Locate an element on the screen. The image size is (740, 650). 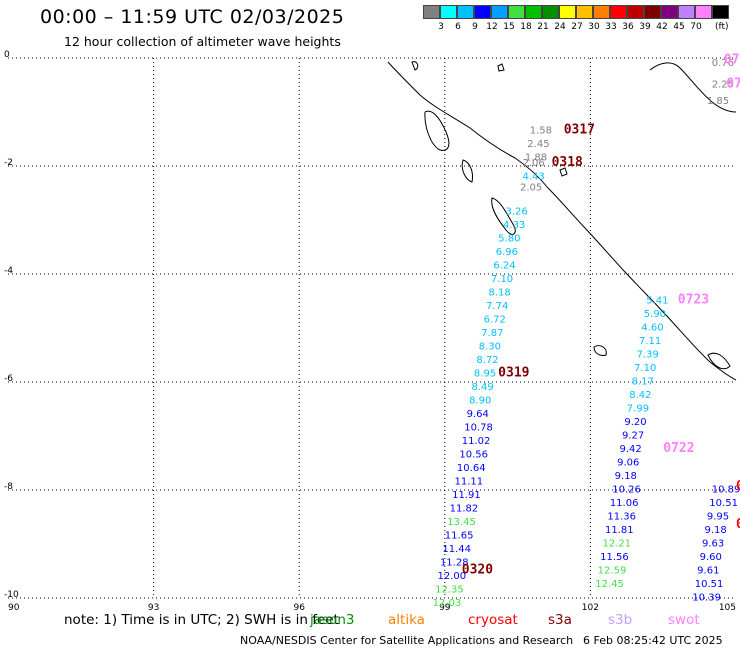
wave-height-value: 9.61 is located at coordinates (708, 571).